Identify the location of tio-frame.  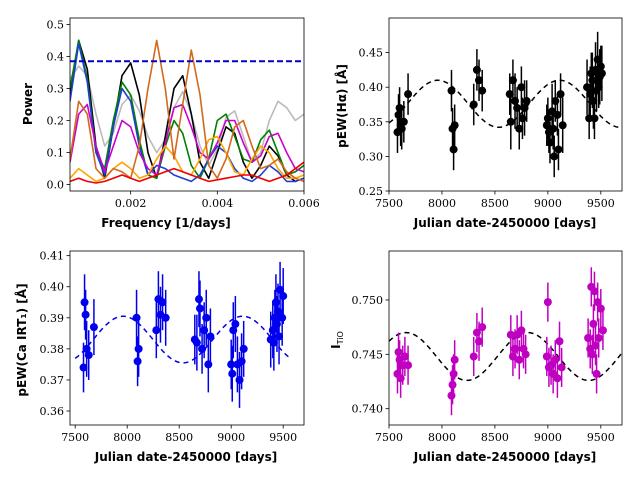
(505, 338).